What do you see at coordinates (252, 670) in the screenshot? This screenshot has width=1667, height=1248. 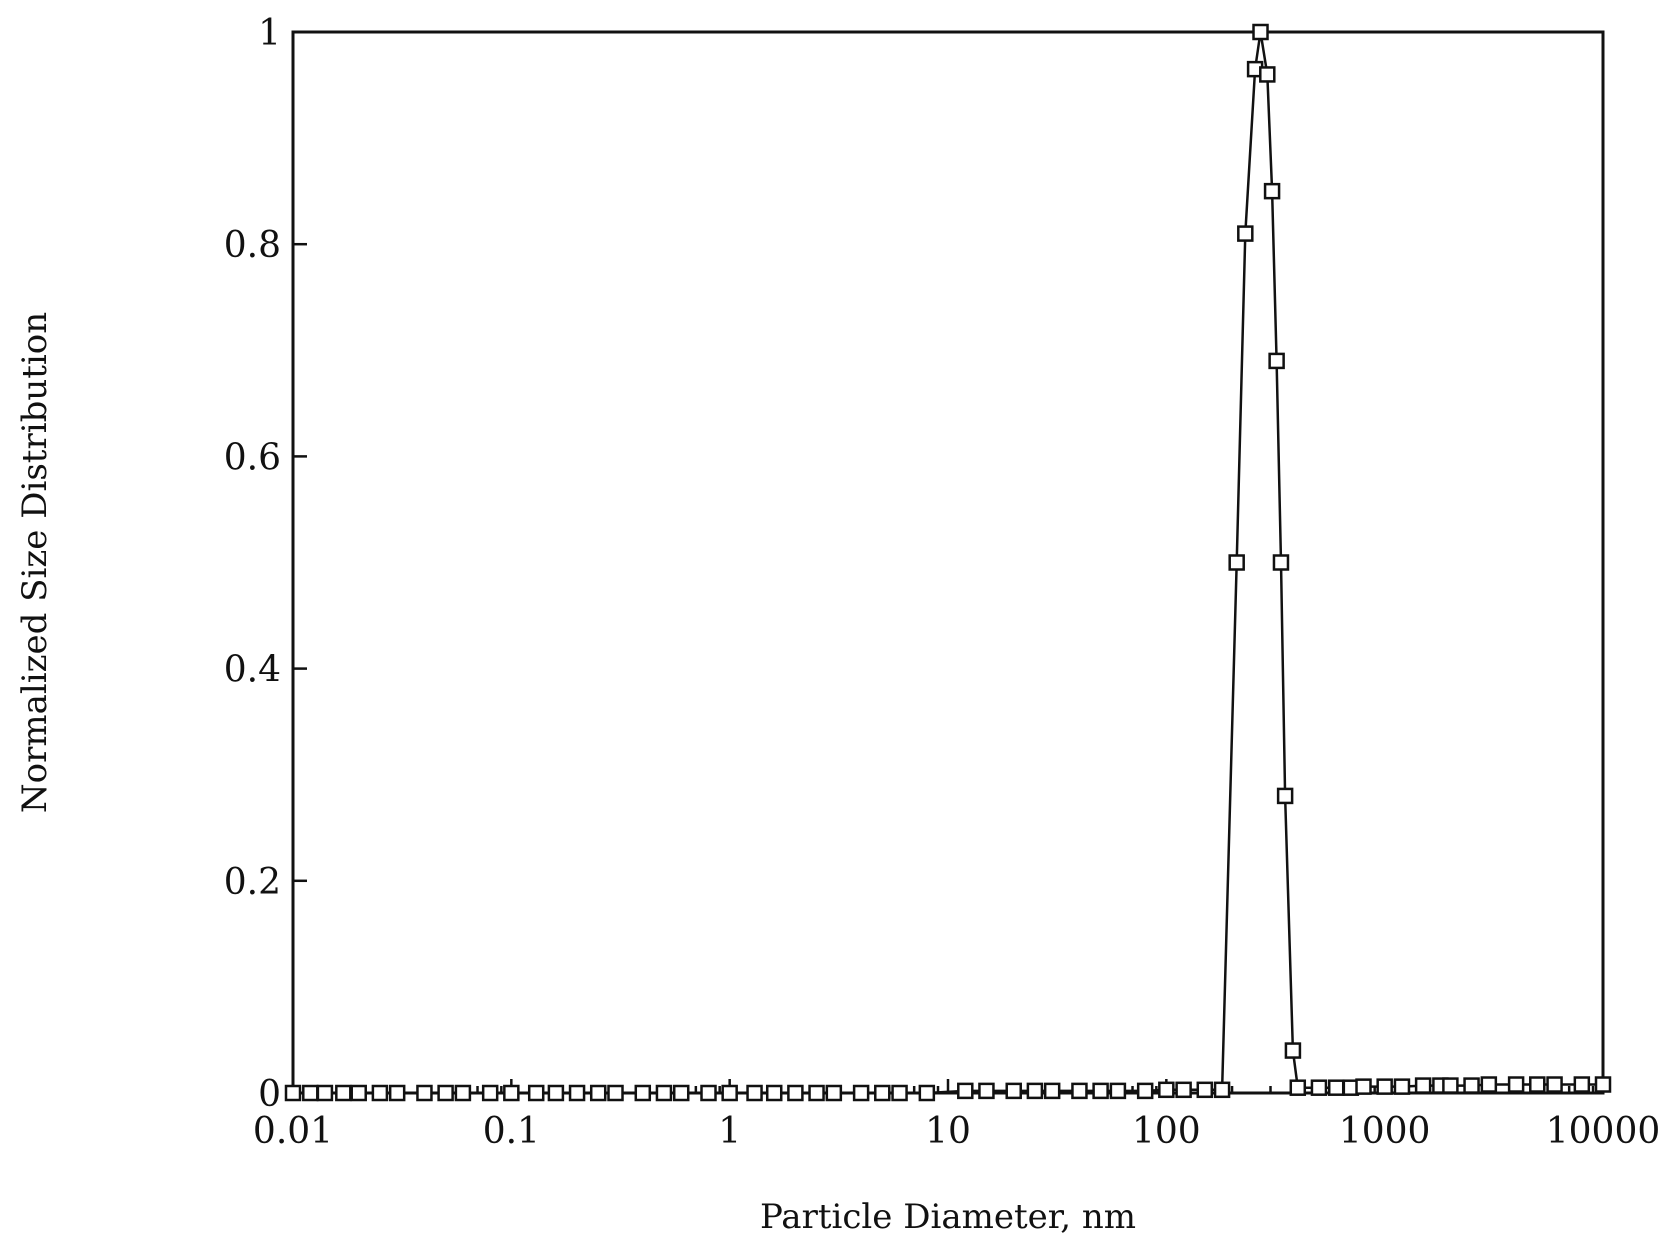 I see `y-tick-label: 0.4` at bounding box center [252, 670].